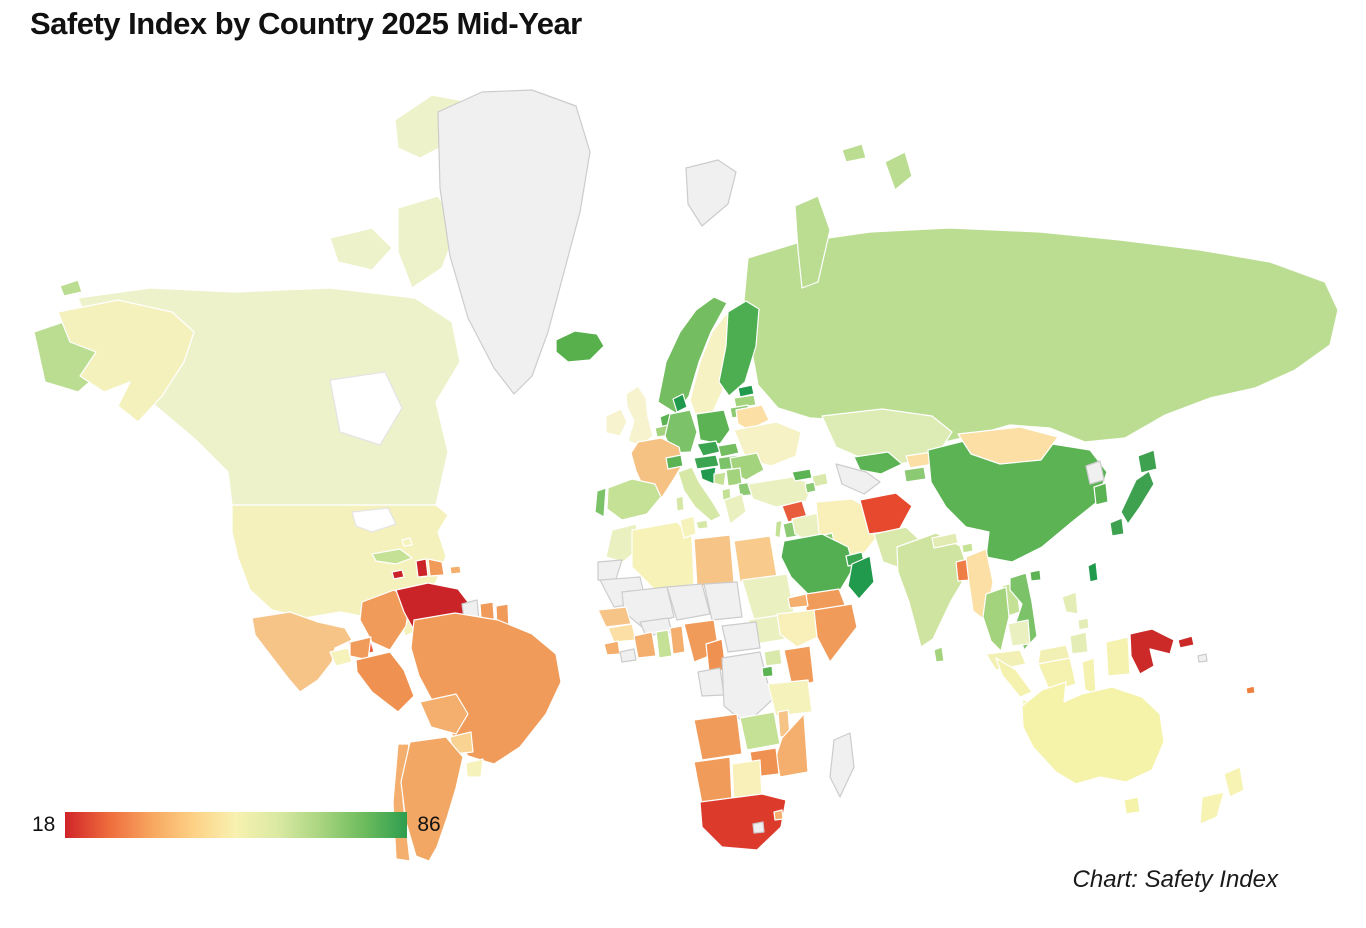 The width and height of the screenshot is (1366, 928). I want to click on country-turkmenistan, so click(858, 479).